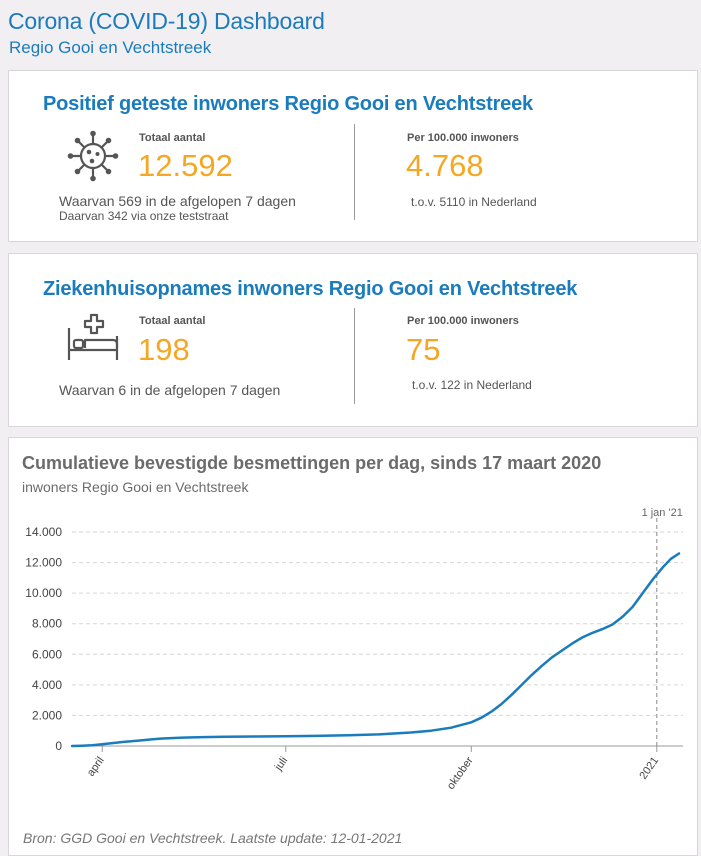 This screenshot has width=701, height=856. Describe the element at coordinates (43, 532) in the screenshot. I see `y-tick-label: 14.000` at that location.